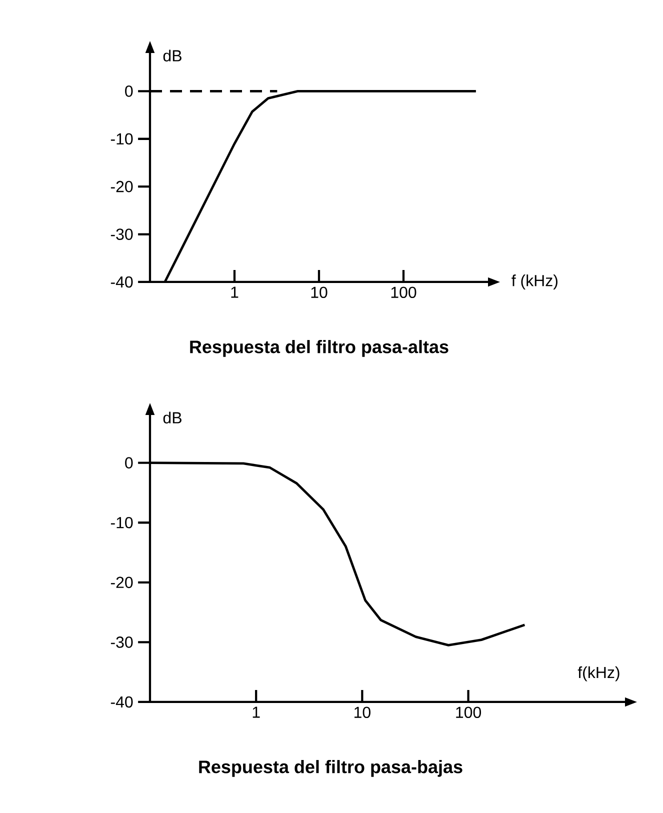  Describe the element at coordinates (319, 348) in the screenshot. I see `text: Respuesta del filtro pasa-altas` at that location.